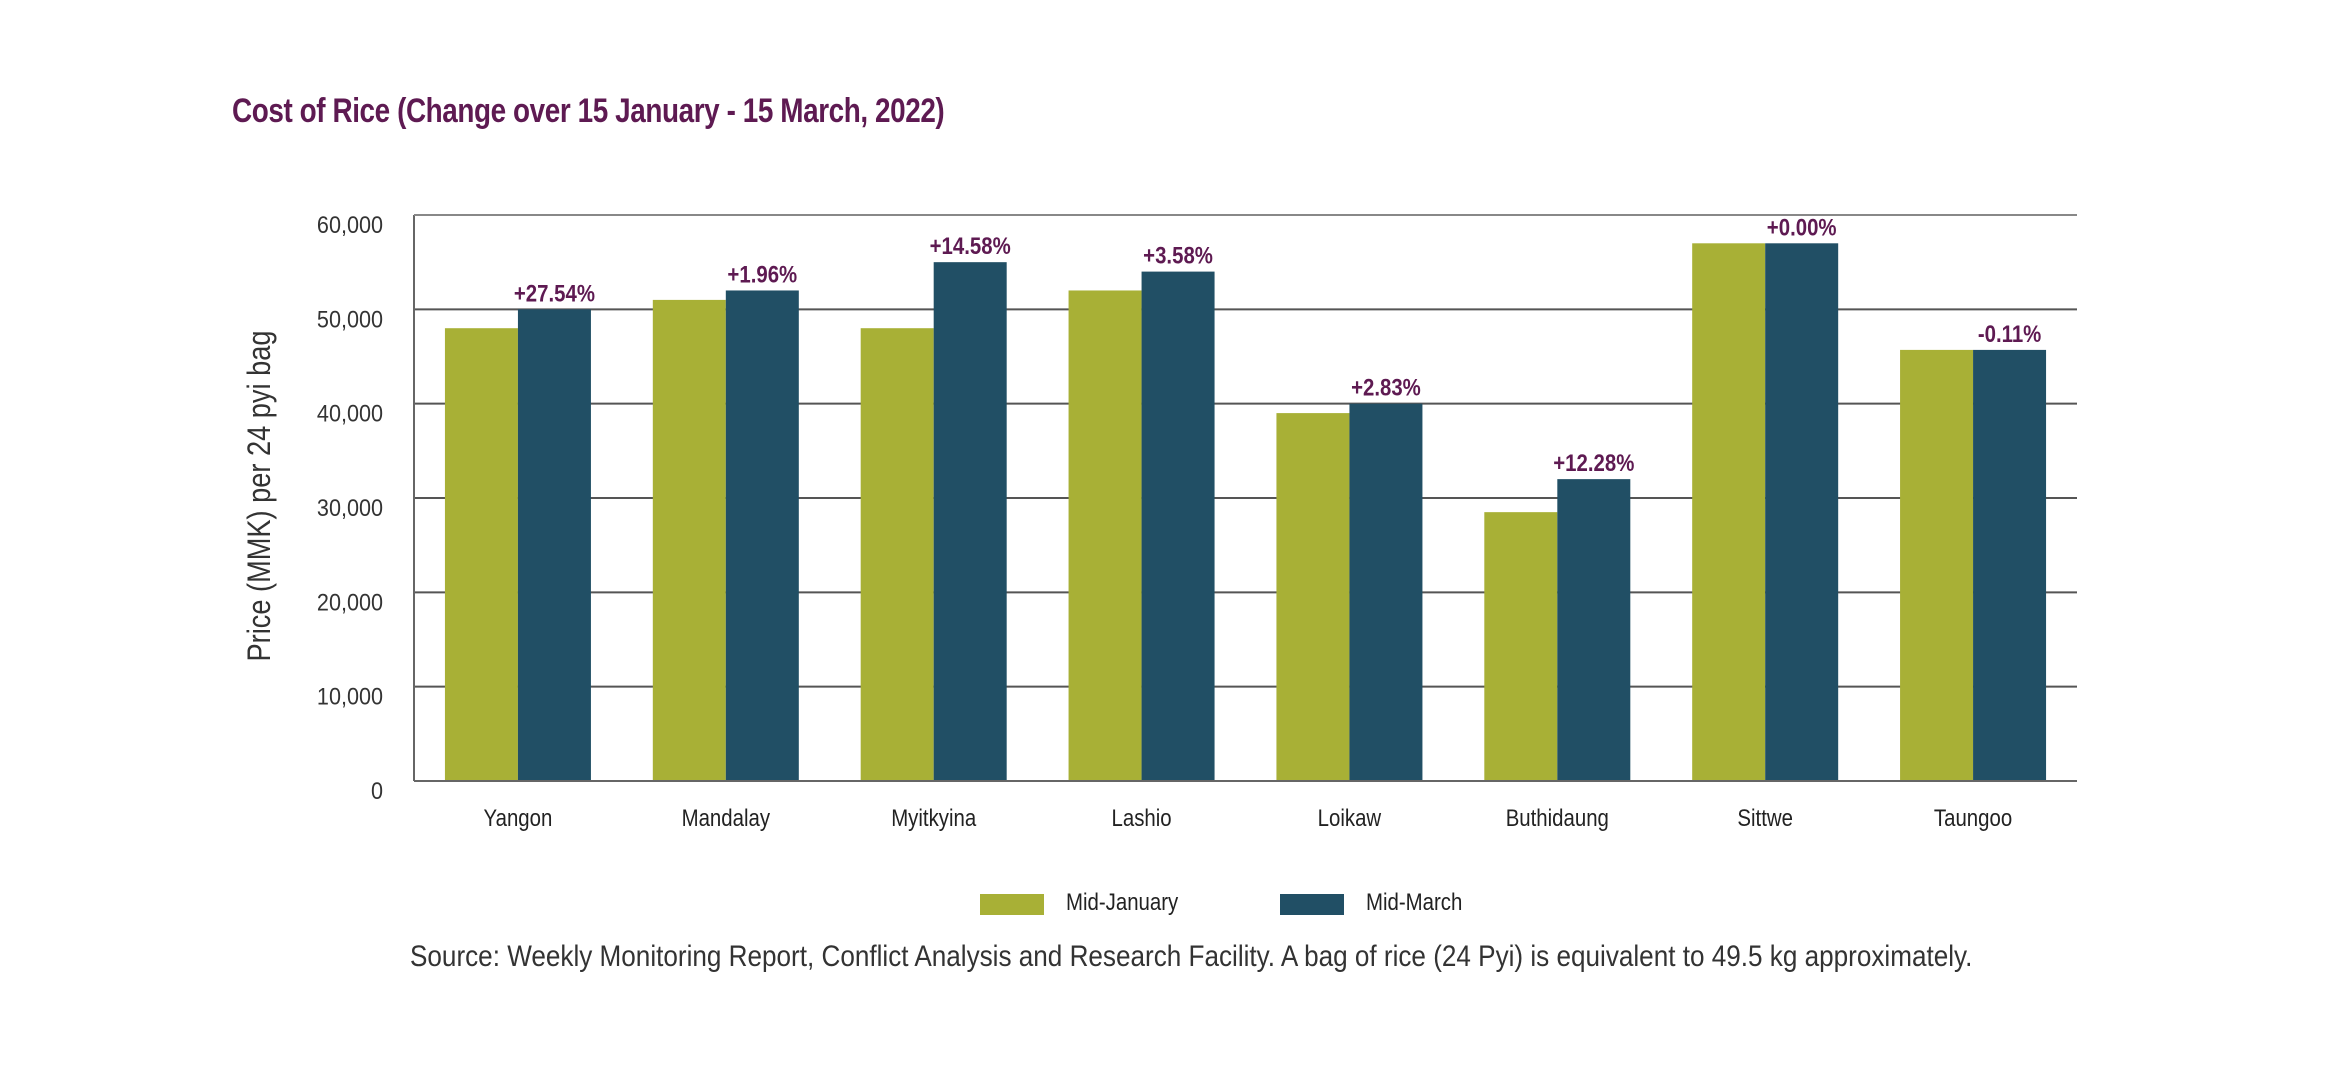 The image size is (2340, 1072). I want to click on x-tick-label: Taungoo, so click(1973, 817).